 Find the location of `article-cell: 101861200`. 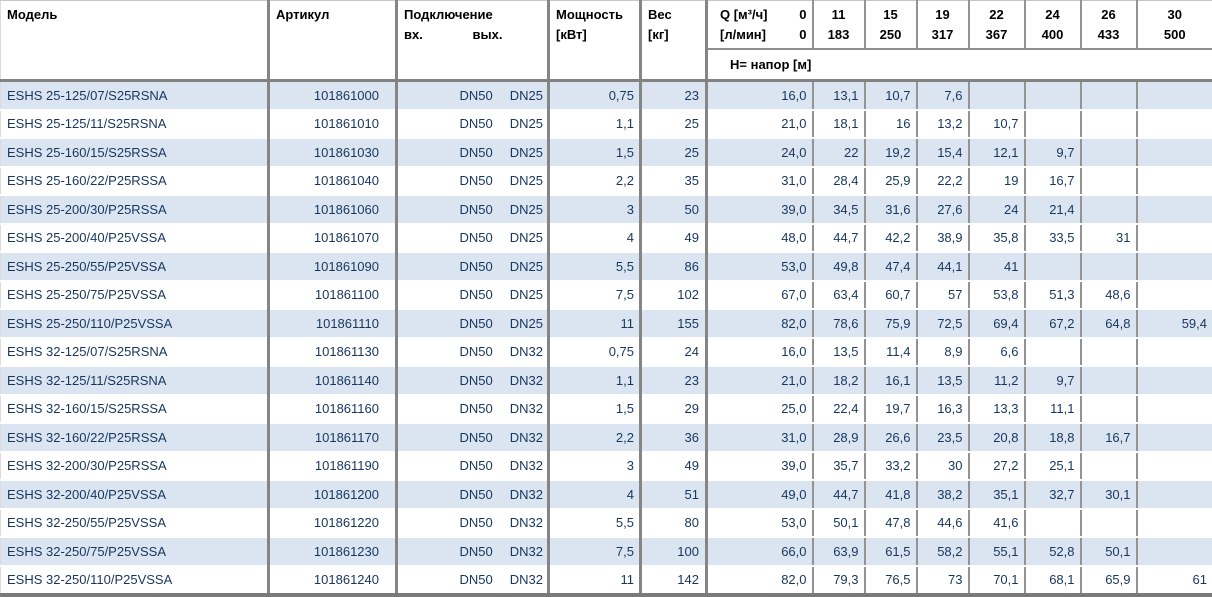

article-cell: 101861200 is located at coordinates (333, 494).